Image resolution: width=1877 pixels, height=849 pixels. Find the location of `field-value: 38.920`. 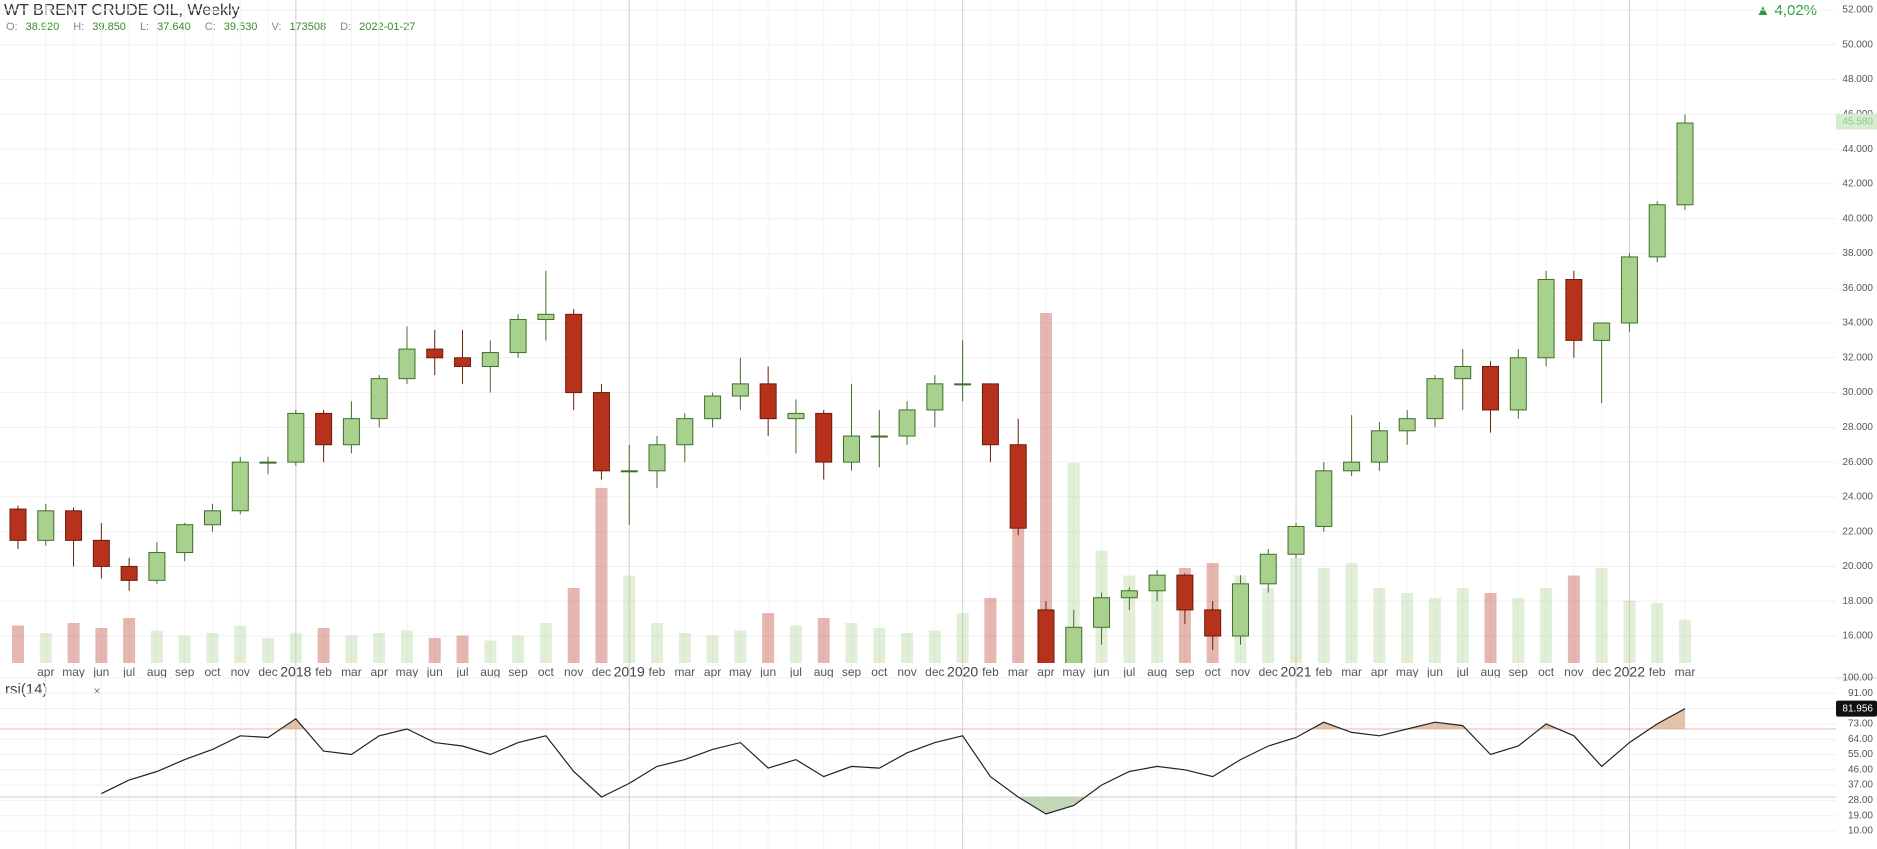

field-value: 38.920 is located at coordinates (43, 27).